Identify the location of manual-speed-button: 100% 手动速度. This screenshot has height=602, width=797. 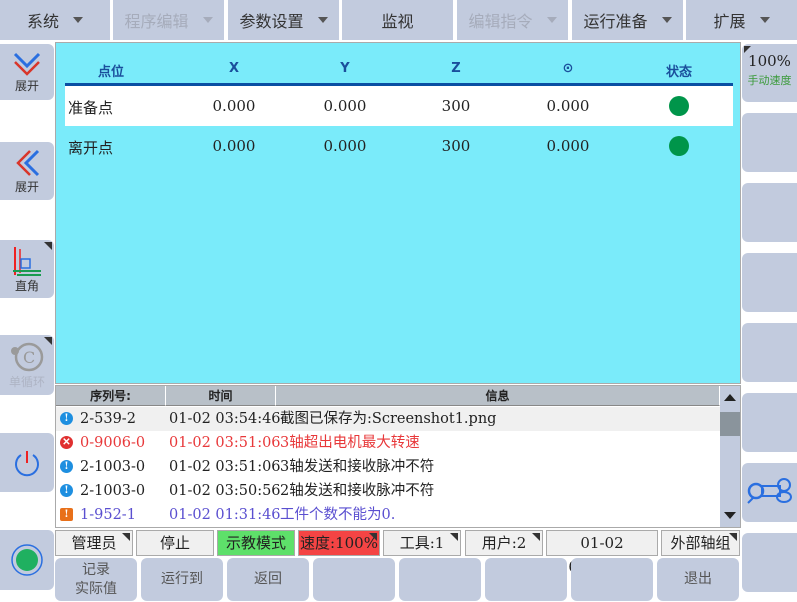
(769, 73).